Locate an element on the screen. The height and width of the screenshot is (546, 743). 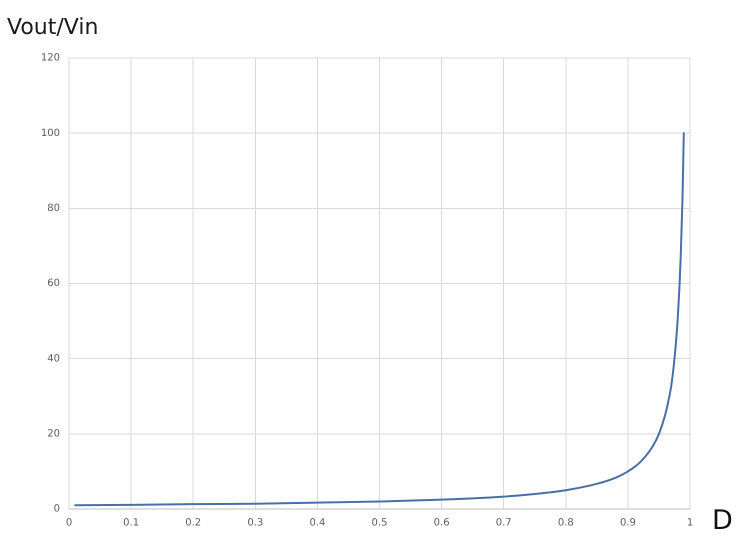
x-tick-label: 0.3 is located at coordinates (255, 523).